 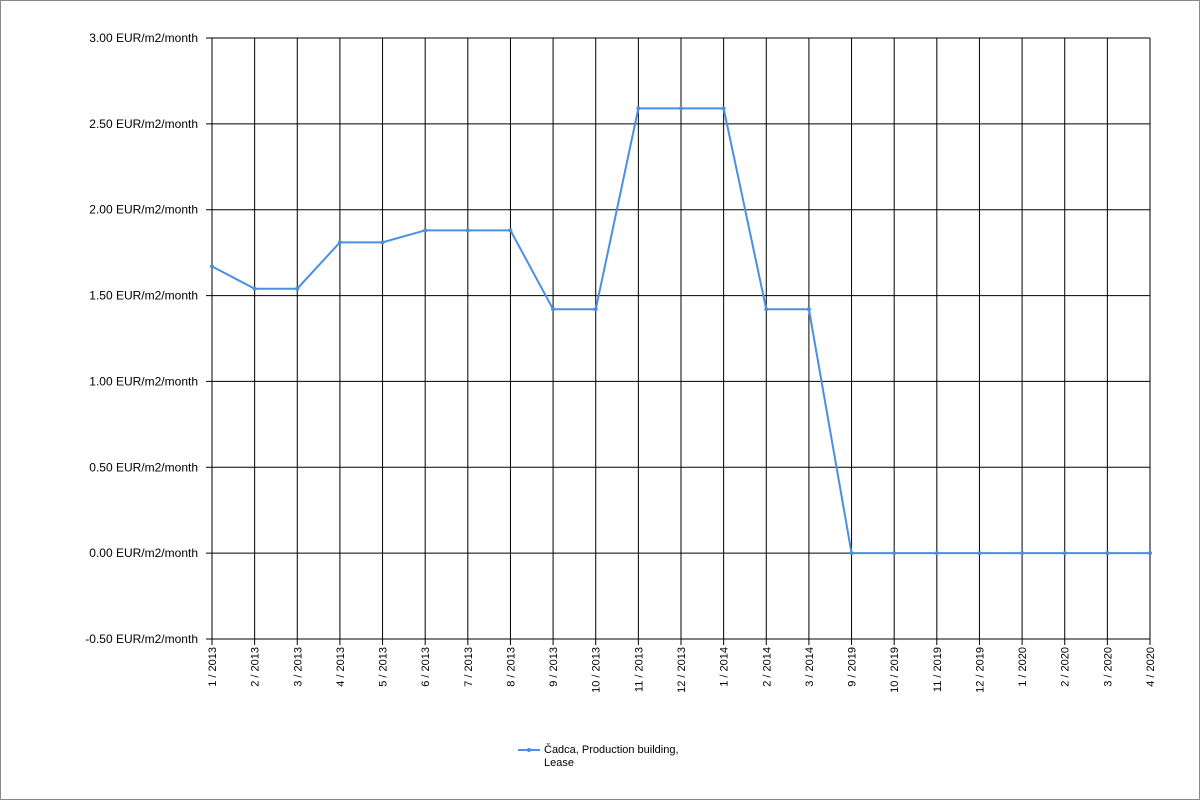 I want to click on x-tick-label: 3 / 2014, so click(x=810, y=667).